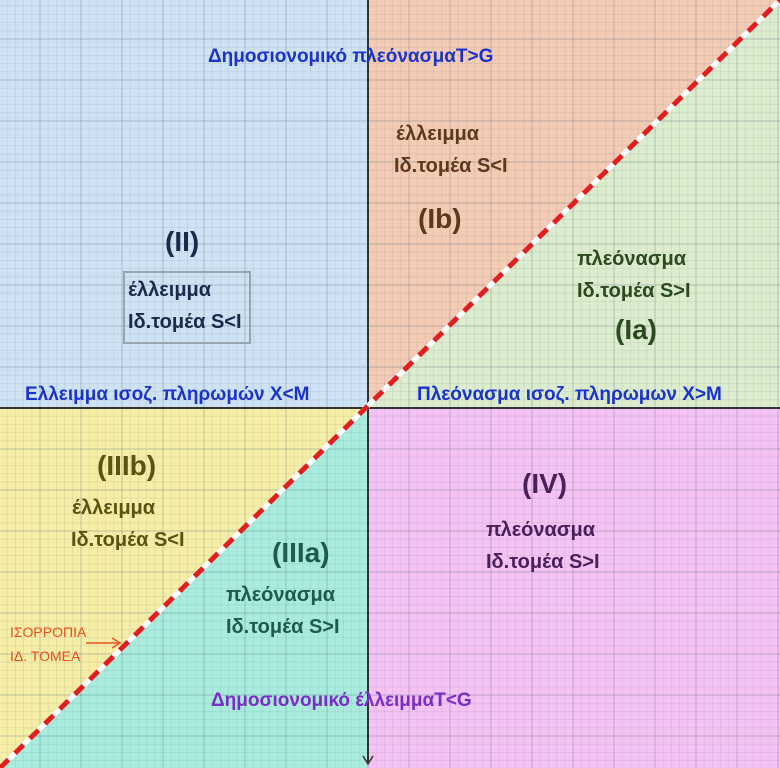 This screenshot has height=768, width=780. Describe the element at coordinates (368, 760) in the screenshot. I see `vertical-axis-arrow-icon` at that location.